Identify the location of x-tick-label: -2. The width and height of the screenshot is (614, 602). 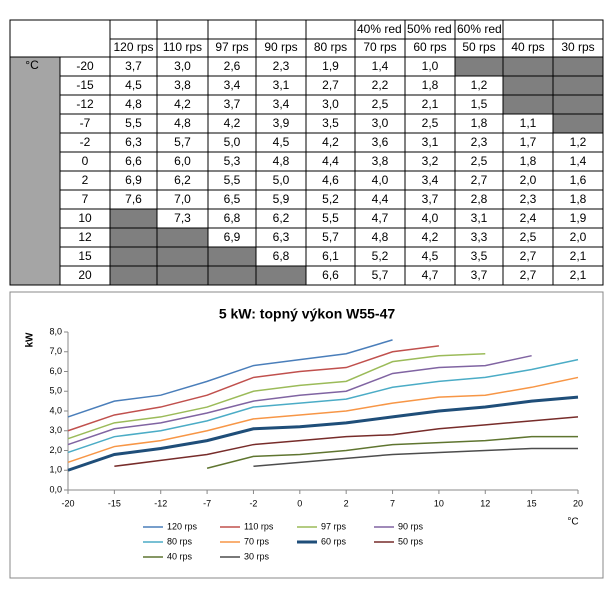
(253, 503).